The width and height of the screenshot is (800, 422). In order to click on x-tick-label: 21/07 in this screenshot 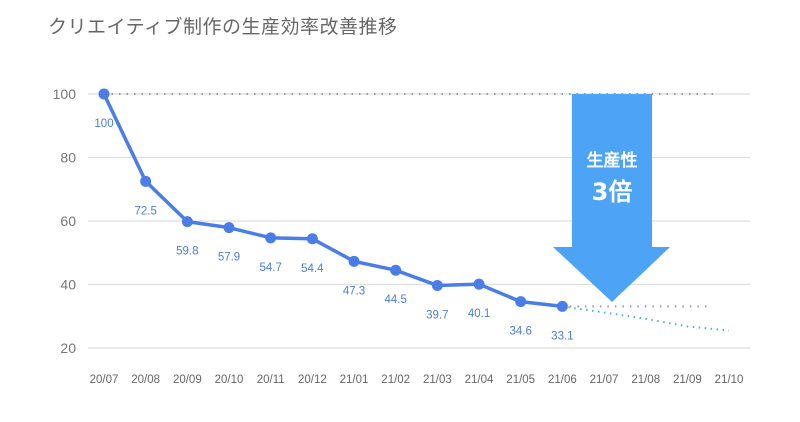, I will do `click(604, 380)`.